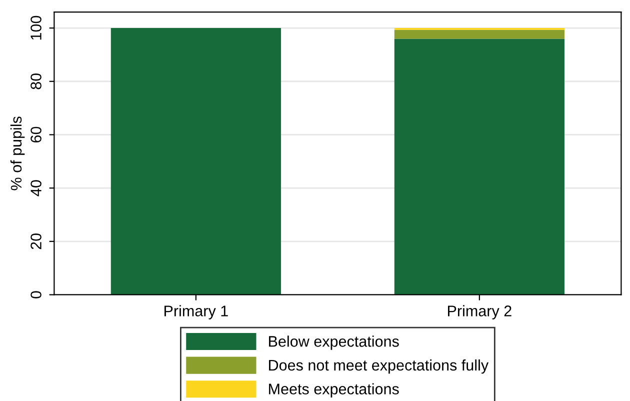 This screenshot has height=401, width=630. Describe the element at coordinates (17, 153) in the screenshot. I see `y-axis-title: % of pupils` at that location.